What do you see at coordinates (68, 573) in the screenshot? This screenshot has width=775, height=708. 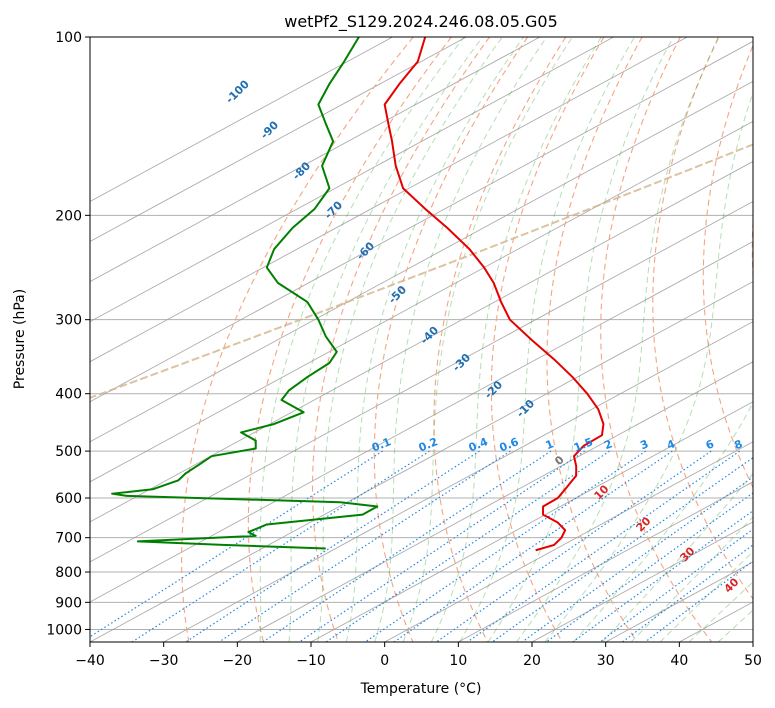 I see `y-tick-label: 800` at bounding box center [68, 573].